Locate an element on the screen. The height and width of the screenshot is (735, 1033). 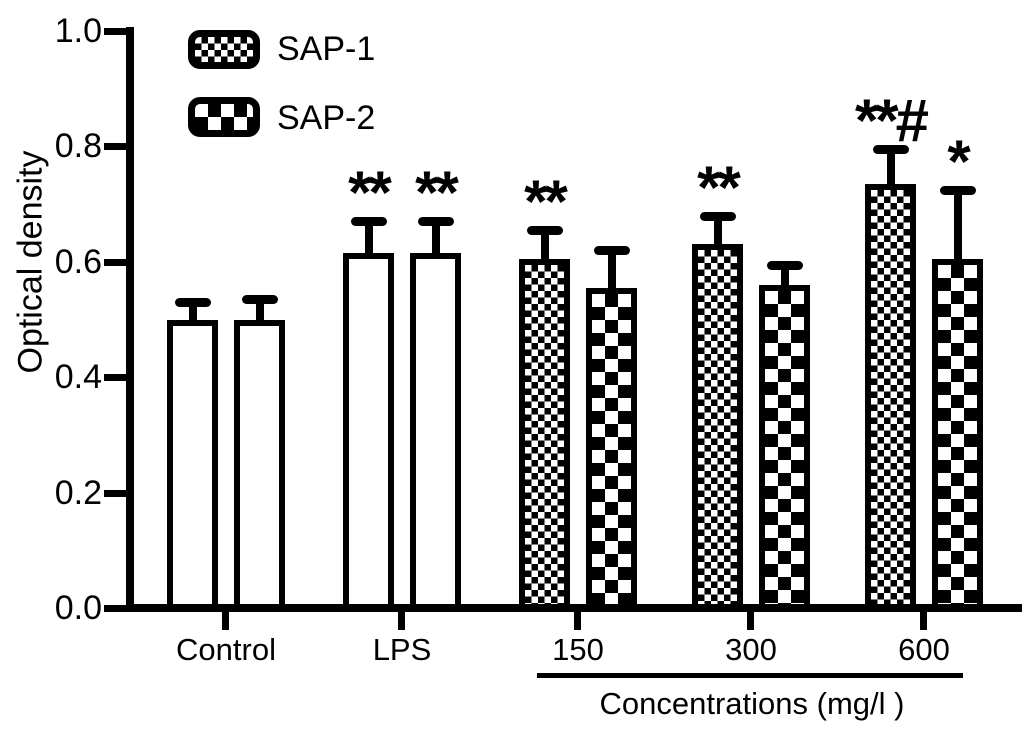
legend-label-sap-1: SAP-1 is located at coordinates (326, 49).